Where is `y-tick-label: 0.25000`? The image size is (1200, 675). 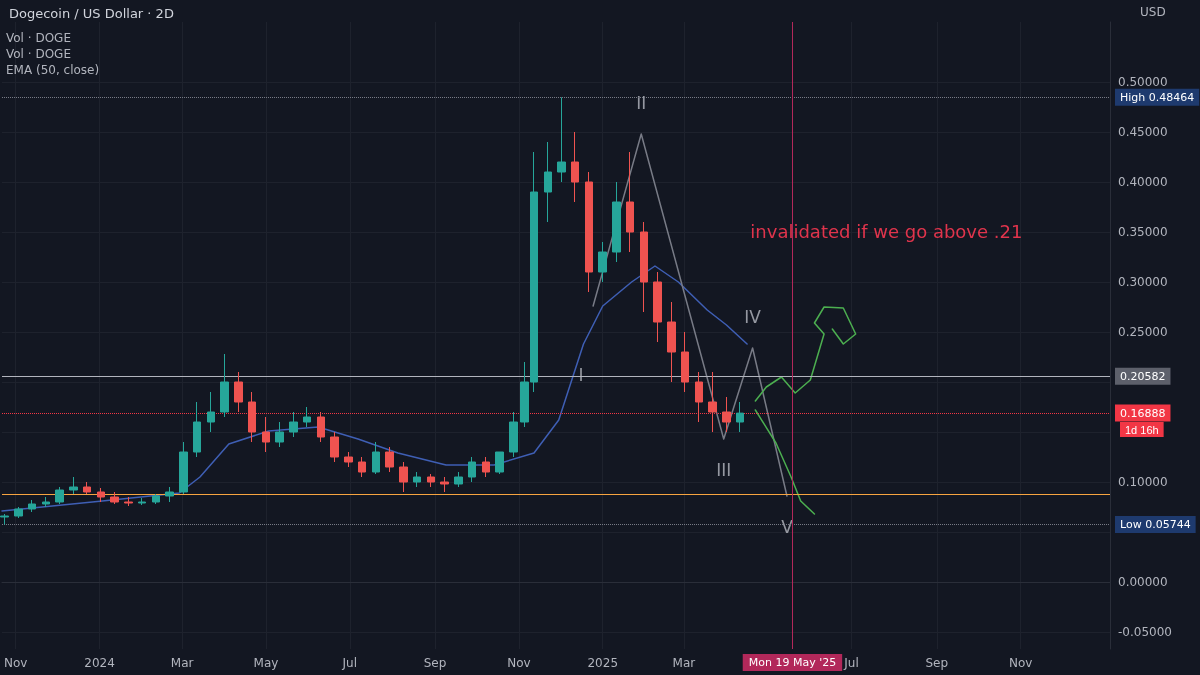
y-tick-label: 0.25000 is located at coordinates (1143, 332).